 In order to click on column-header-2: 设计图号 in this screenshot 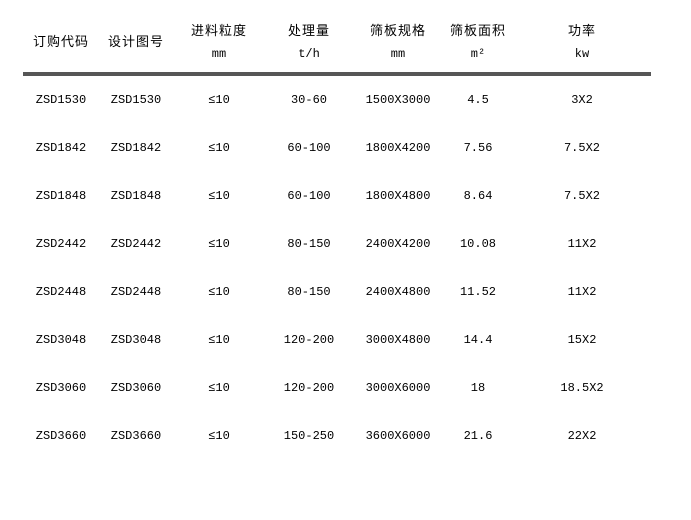, I will do `click(136, 38)`.